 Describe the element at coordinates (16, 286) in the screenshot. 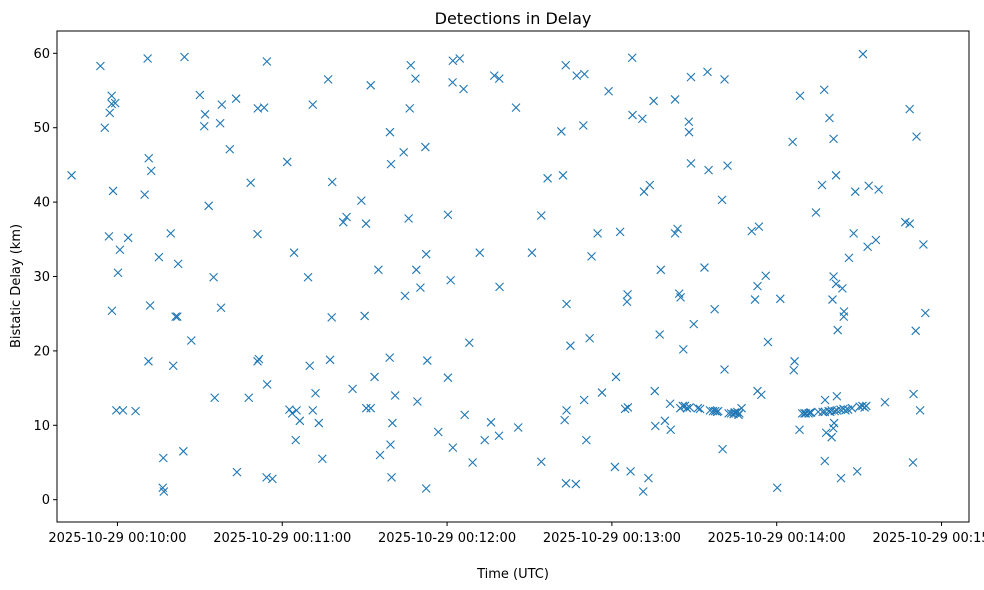

I see `y-axis-label: Bistatic Delay (km)` at that location.